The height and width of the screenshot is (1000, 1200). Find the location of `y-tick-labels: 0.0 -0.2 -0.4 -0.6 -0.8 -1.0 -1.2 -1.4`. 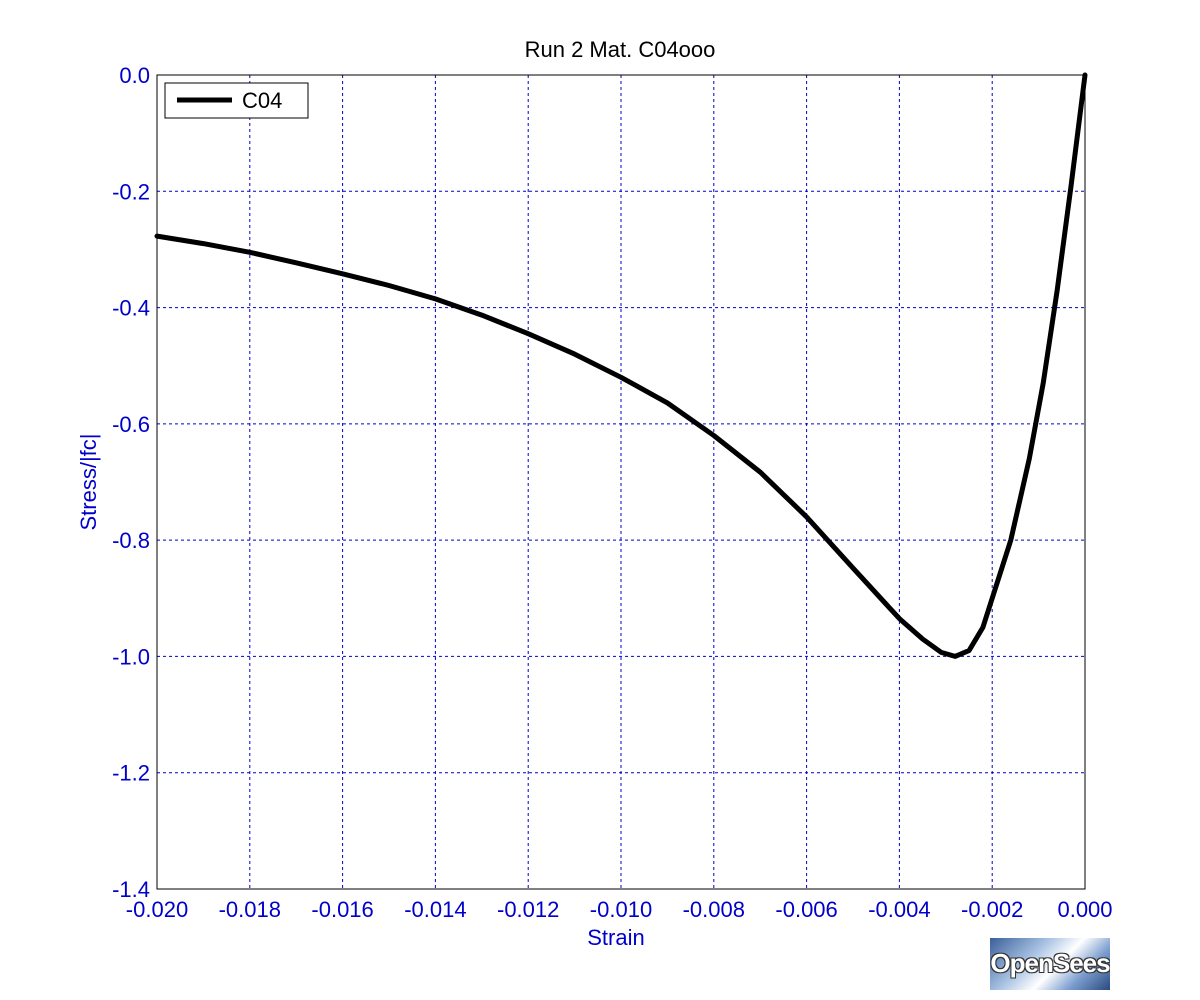

y-tick-labels: 0.0 -0.2 -0.4 -0.6 -0.8 -1.0 -1.2 -1.4 is located at coordinates (131, 482).